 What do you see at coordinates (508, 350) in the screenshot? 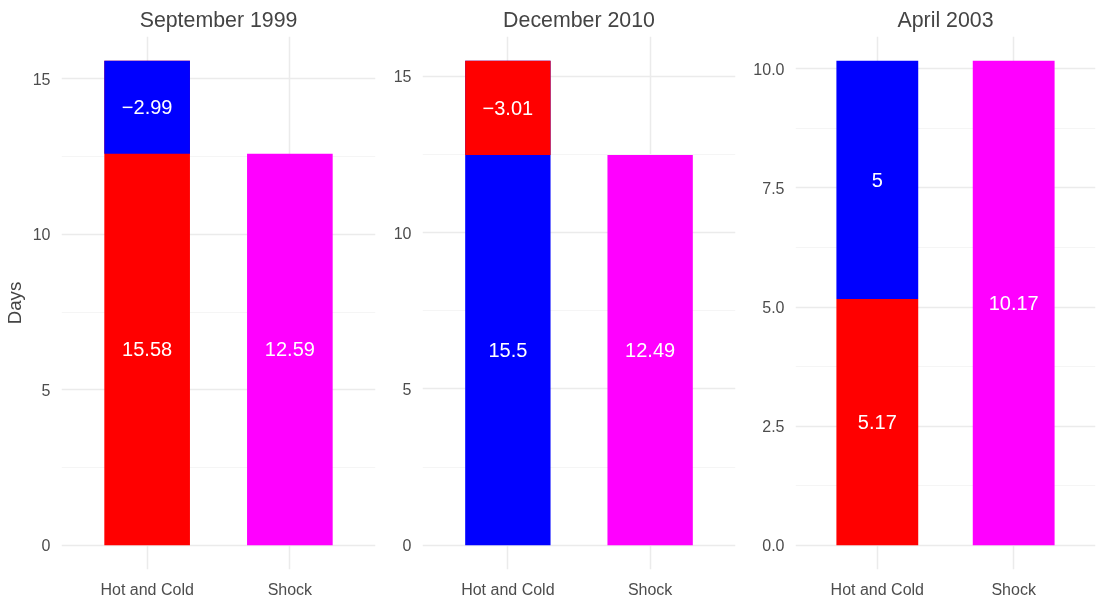
I see `data-label: 15.5` at bounding box center [508, 350].